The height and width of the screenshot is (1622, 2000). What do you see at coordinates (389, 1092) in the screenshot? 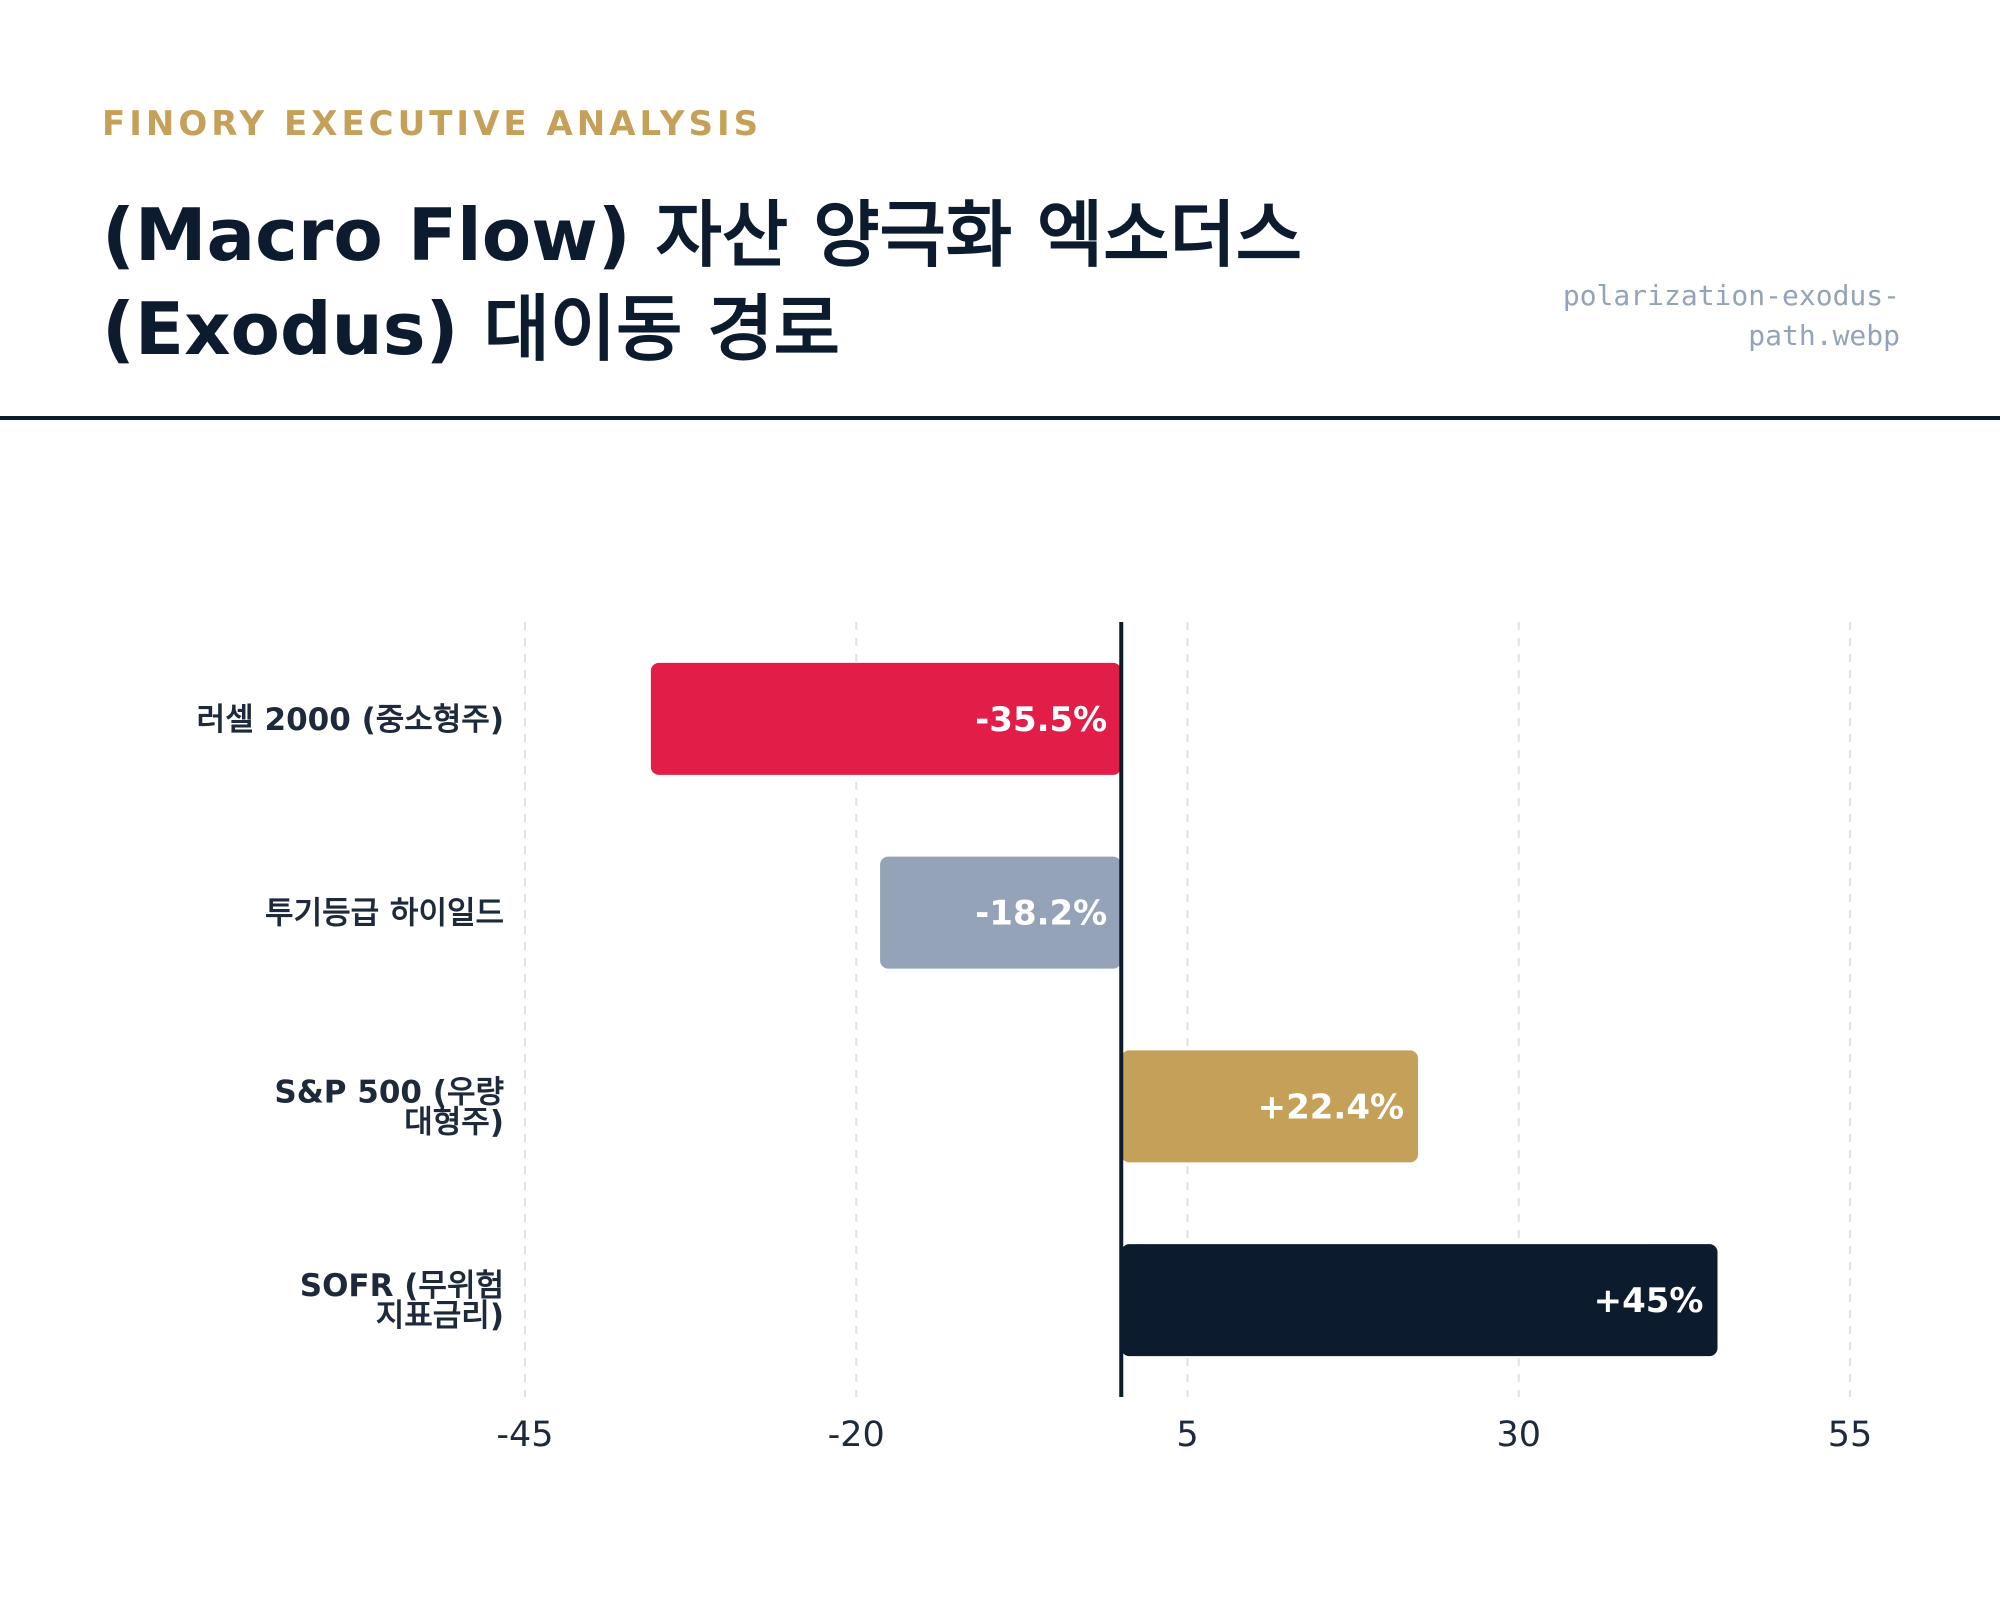
I see `category-label-line: S&P 500 (우량` at bounding box center [389, 1092].